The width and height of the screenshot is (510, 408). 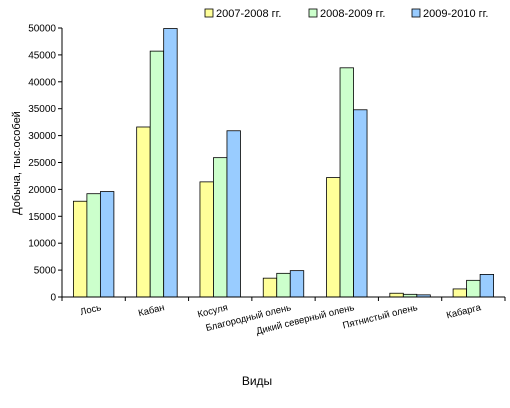 What do you see at coordinates (455, 14) in the screenshot?
I see `legend-label-3: 2009-2010 гг.` at bounding box center [455, 14].